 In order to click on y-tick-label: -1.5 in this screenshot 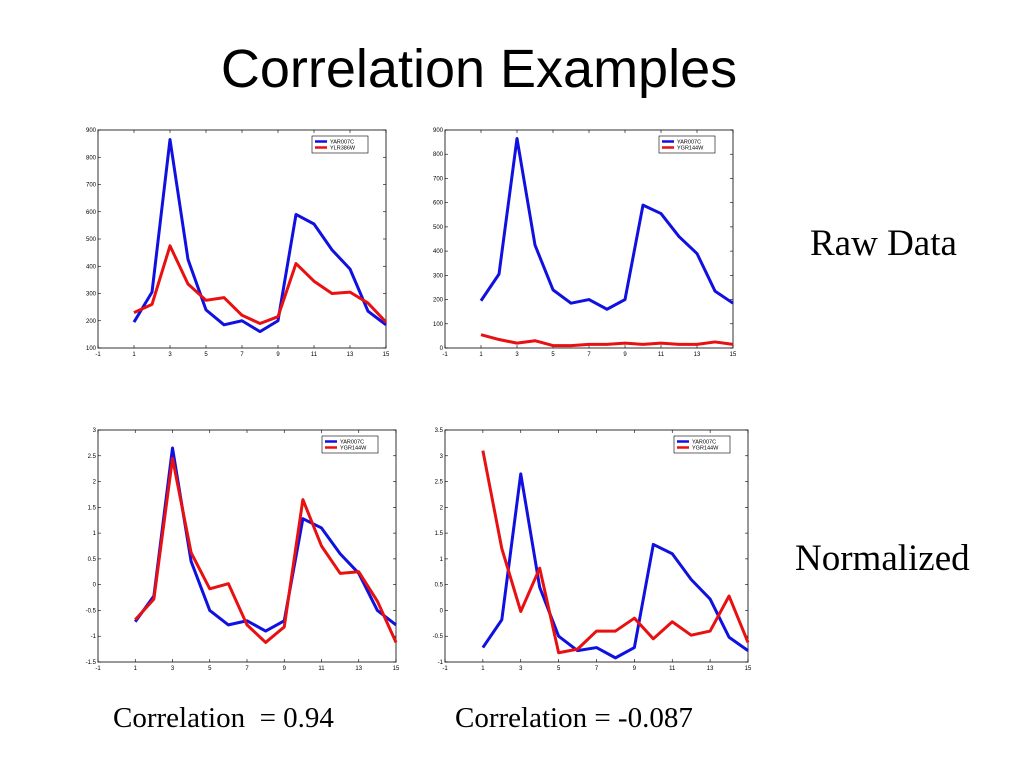, I will do `click(91, 663)`.